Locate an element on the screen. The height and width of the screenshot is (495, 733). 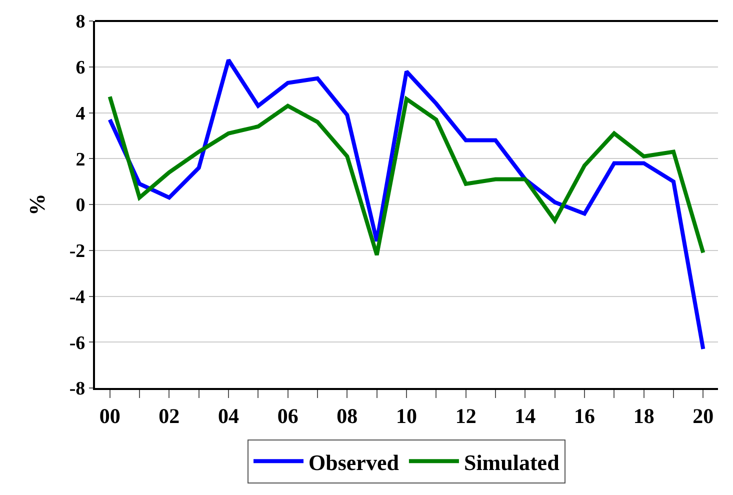
x-tick-label: 04 is located at coordinates (229, 416).